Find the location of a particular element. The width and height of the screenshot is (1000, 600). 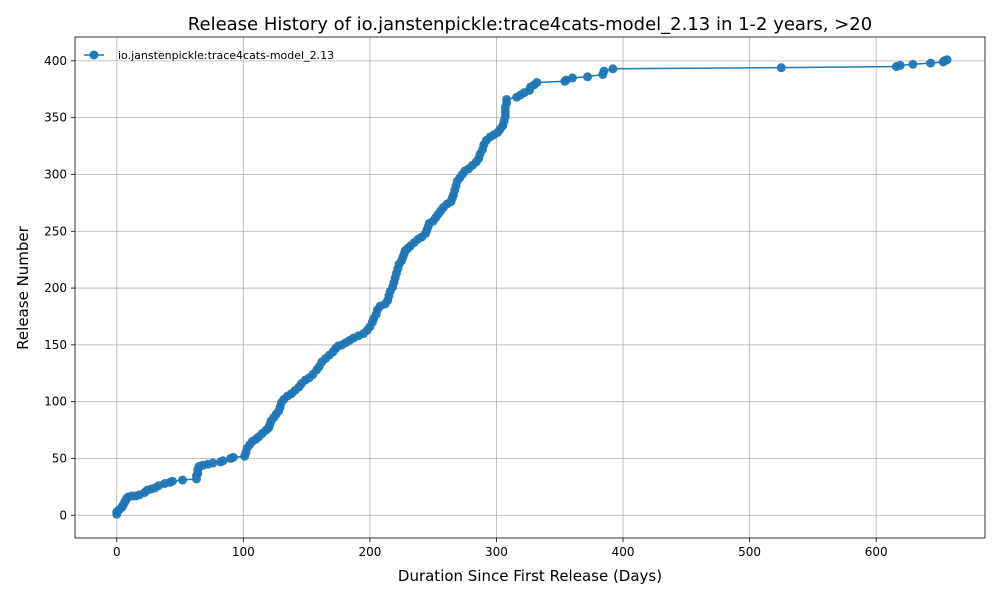

y-axis-label: Release Number is located at coordinates (23, 287).